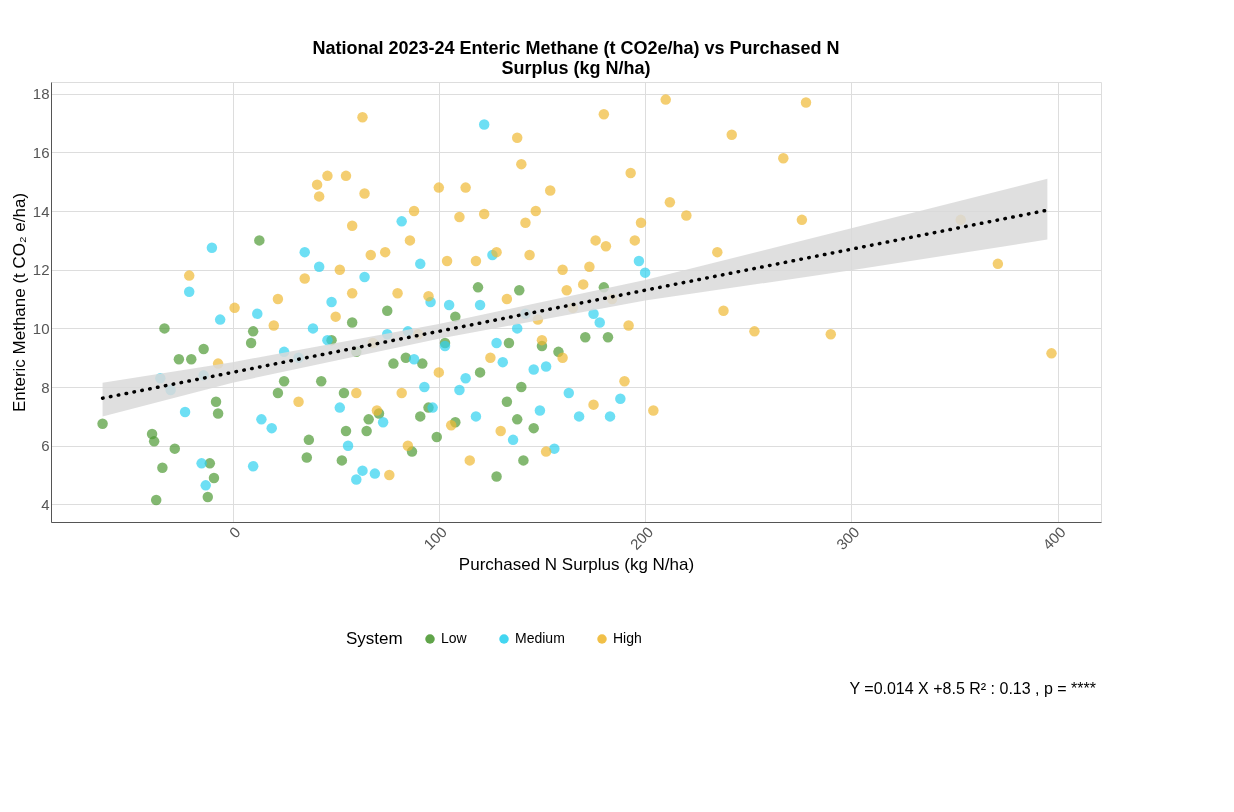  What do you see at coordinates (847, 538) in the screenshot?
I see `x-tick-label: 300` at bounding box center [847, 538].